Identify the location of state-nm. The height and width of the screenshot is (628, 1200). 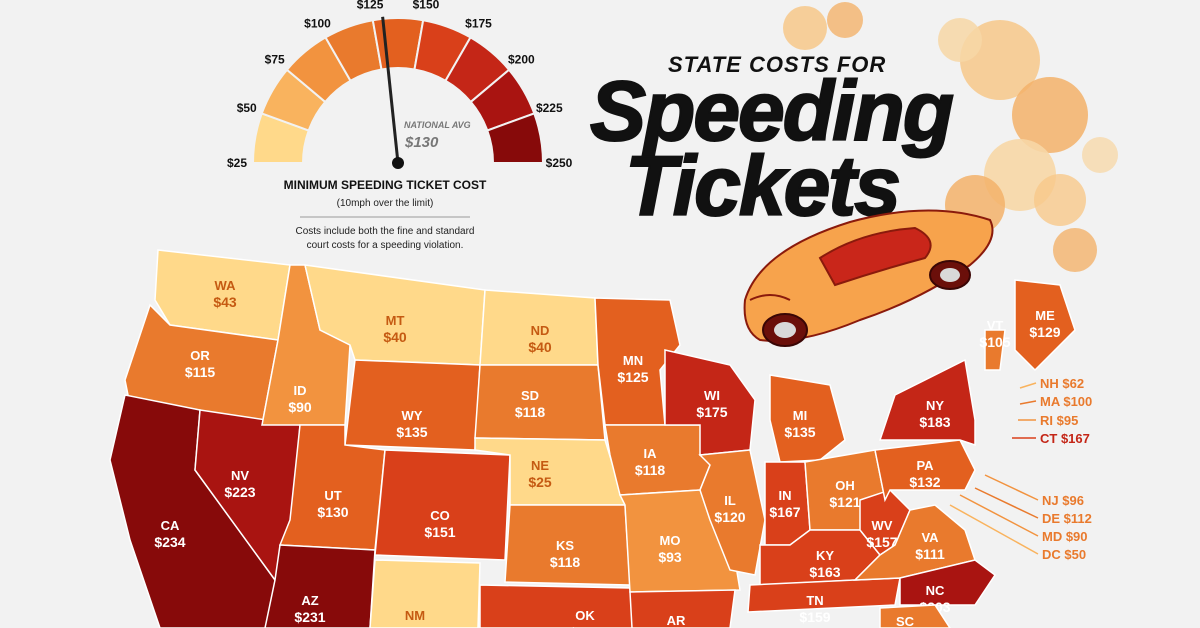
(425, 593).